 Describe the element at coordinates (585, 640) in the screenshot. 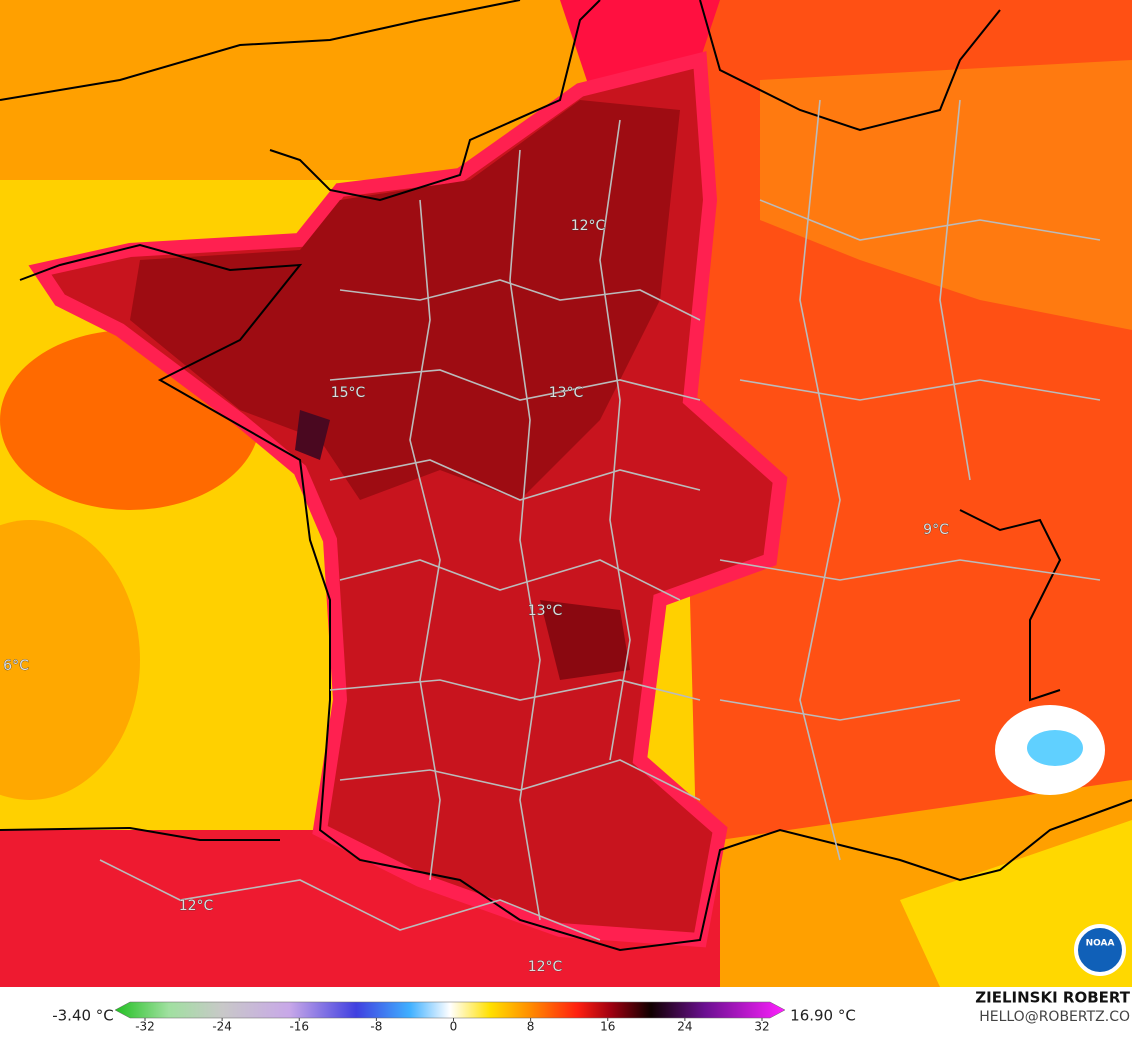

I see `warm-core` at that location.